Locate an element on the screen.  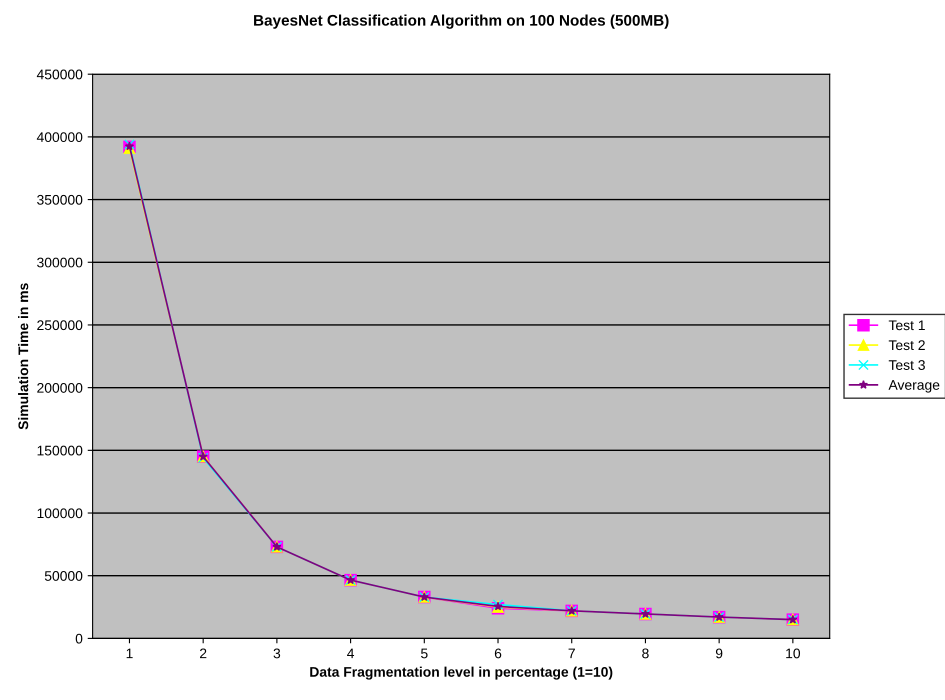
x-tick-label: 10 is located at coordinates (793, 653).